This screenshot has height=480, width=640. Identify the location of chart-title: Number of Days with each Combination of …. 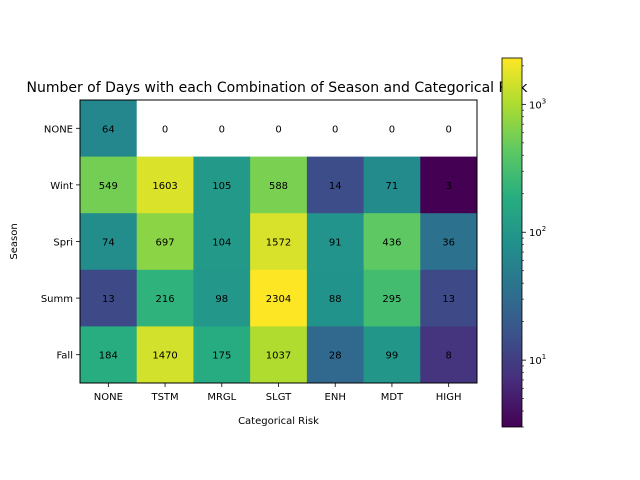
(277, 88).